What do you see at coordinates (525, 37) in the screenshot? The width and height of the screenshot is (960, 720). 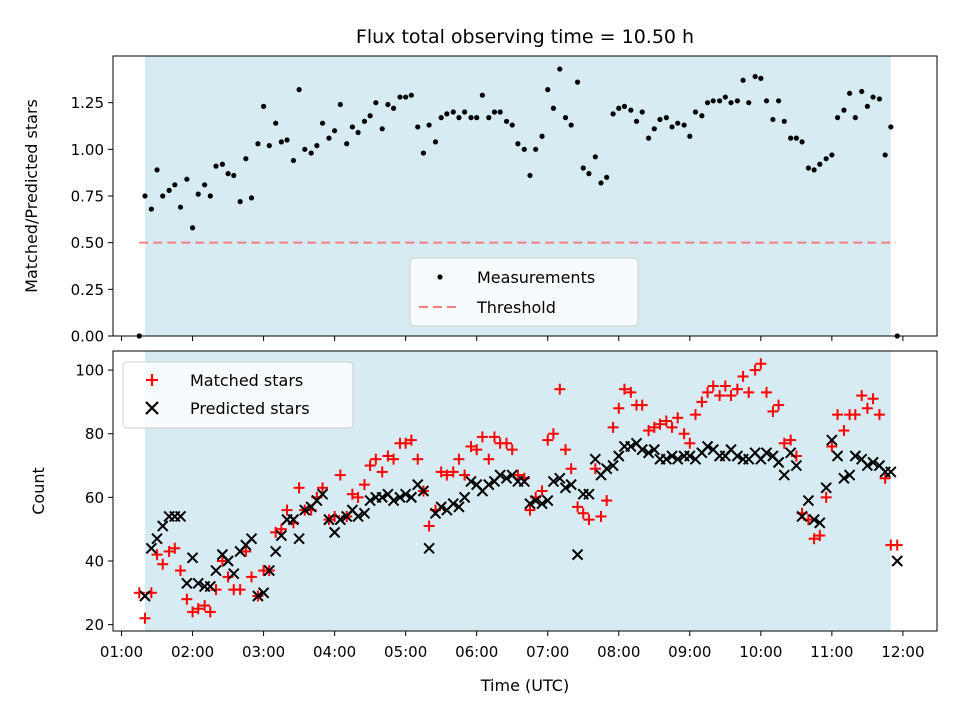 I see `chart-title: Flux total observing time = 10.50 h` at bounding box center [525, 37].